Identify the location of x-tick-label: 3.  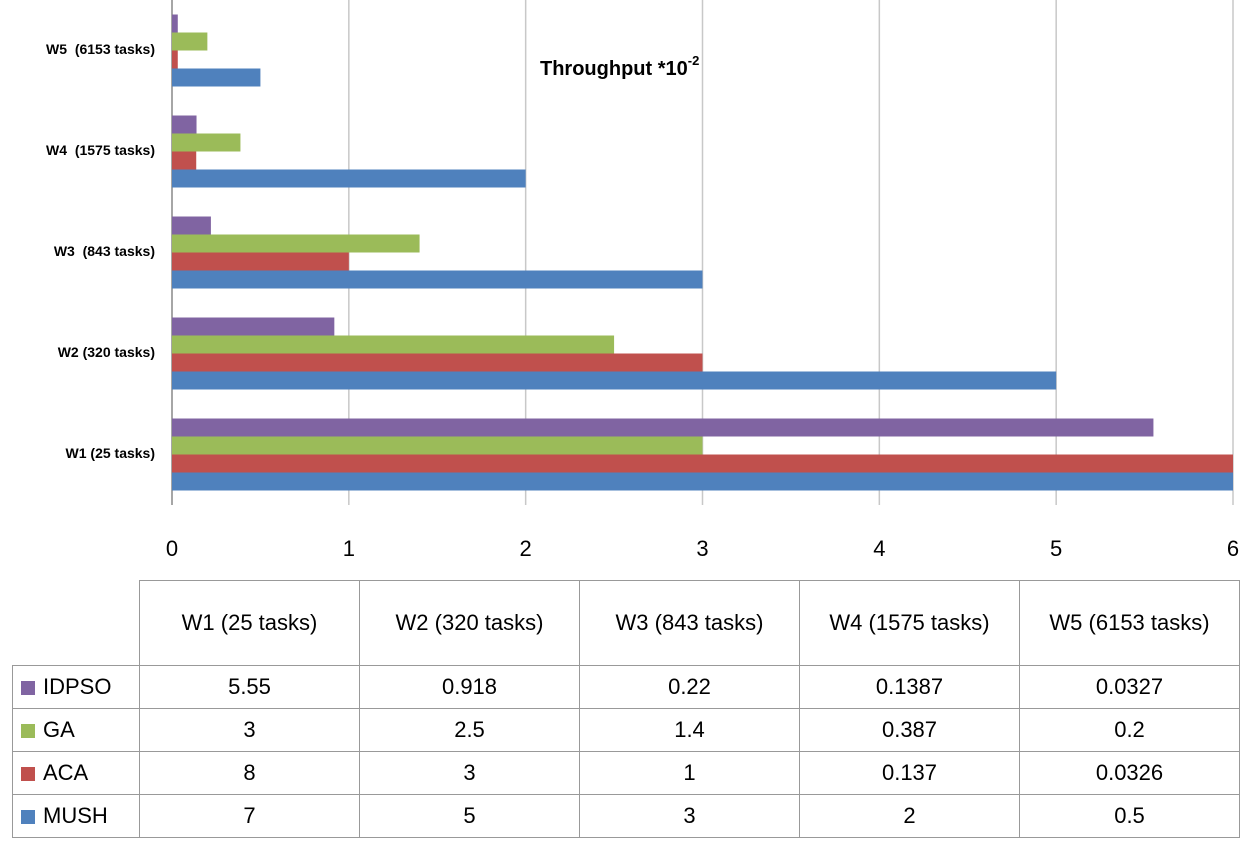
(702, 548).